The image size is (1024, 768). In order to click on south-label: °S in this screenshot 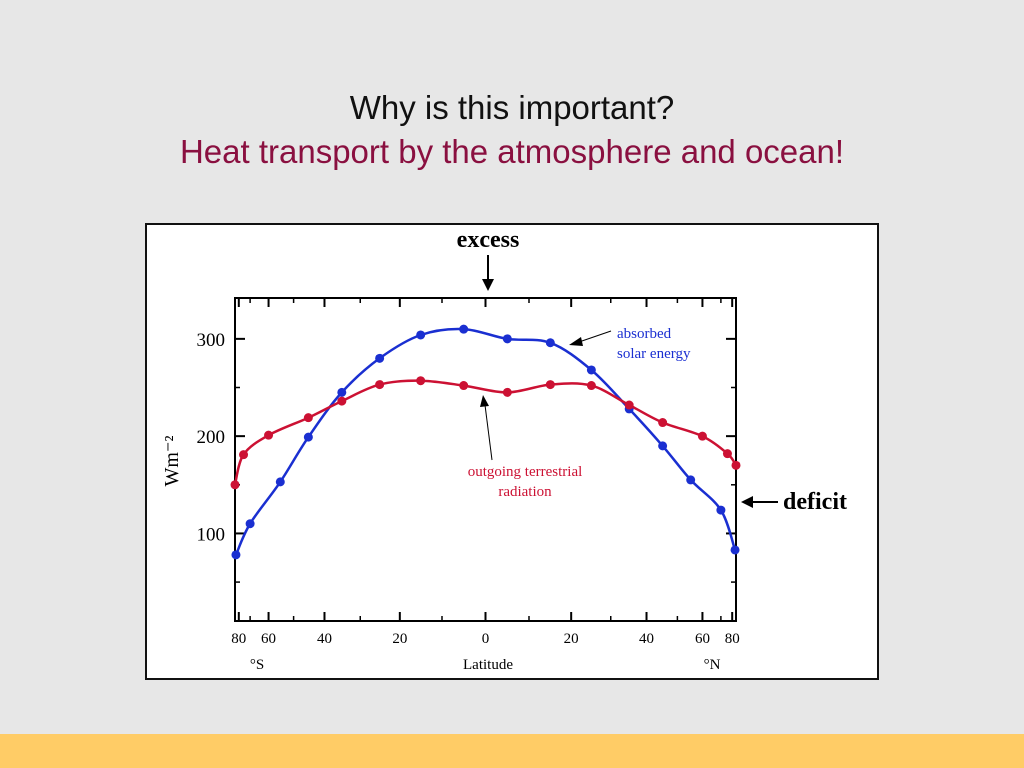, I will do `click(257, 665)`.